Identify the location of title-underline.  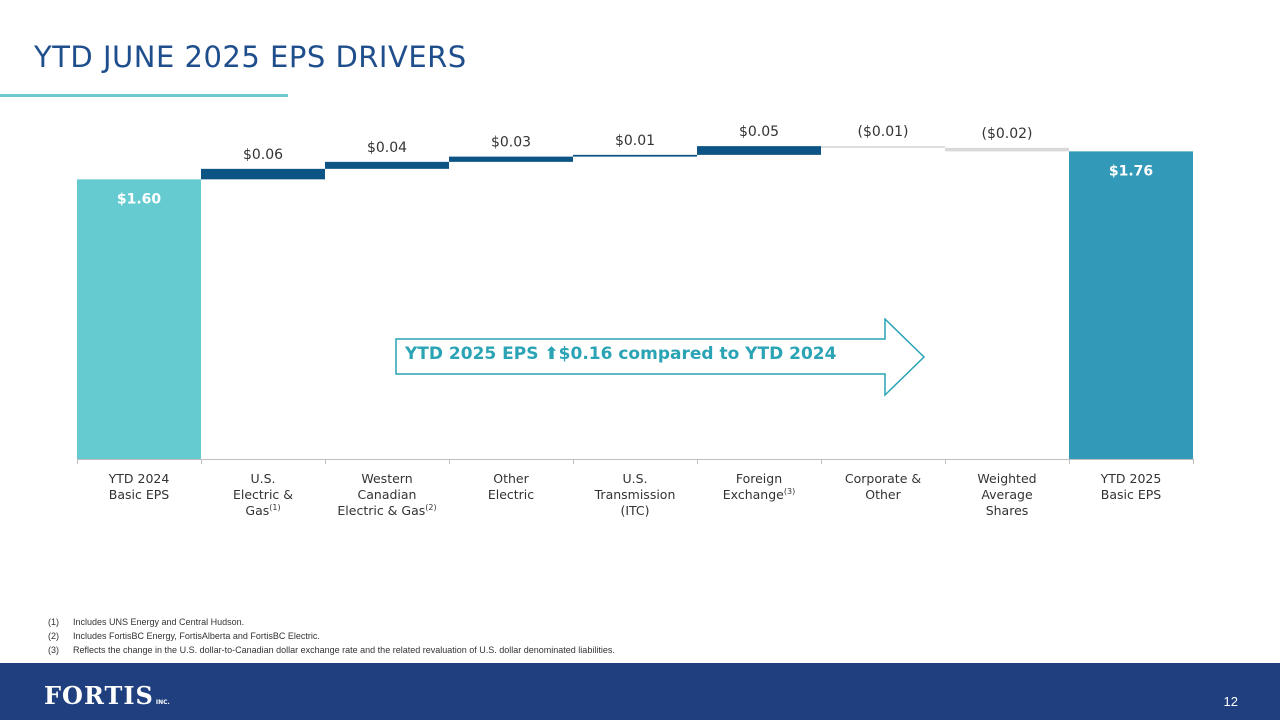
(144, 95).